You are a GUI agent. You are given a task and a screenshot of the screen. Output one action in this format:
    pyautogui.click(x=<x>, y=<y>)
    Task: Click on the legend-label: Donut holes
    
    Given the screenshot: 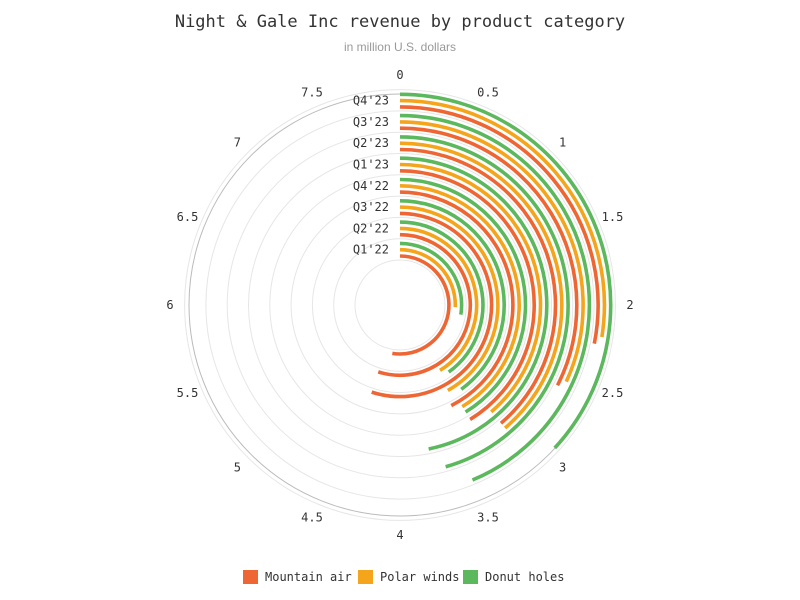 What is the action you would take?
    pyautogui.click(x=524, y=577)
    